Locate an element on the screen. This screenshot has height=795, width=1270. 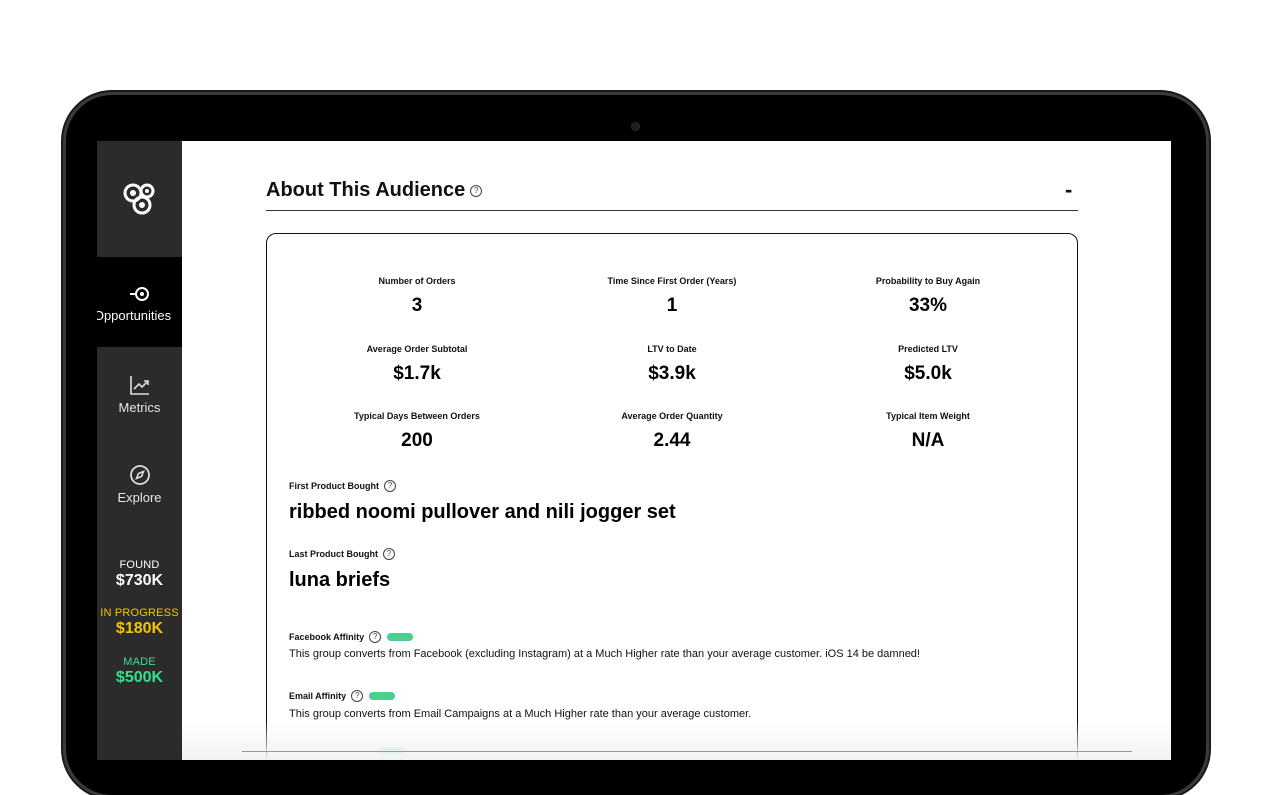
email-affinity-label: Email Affinity ? is located at coordinates (342, 696).